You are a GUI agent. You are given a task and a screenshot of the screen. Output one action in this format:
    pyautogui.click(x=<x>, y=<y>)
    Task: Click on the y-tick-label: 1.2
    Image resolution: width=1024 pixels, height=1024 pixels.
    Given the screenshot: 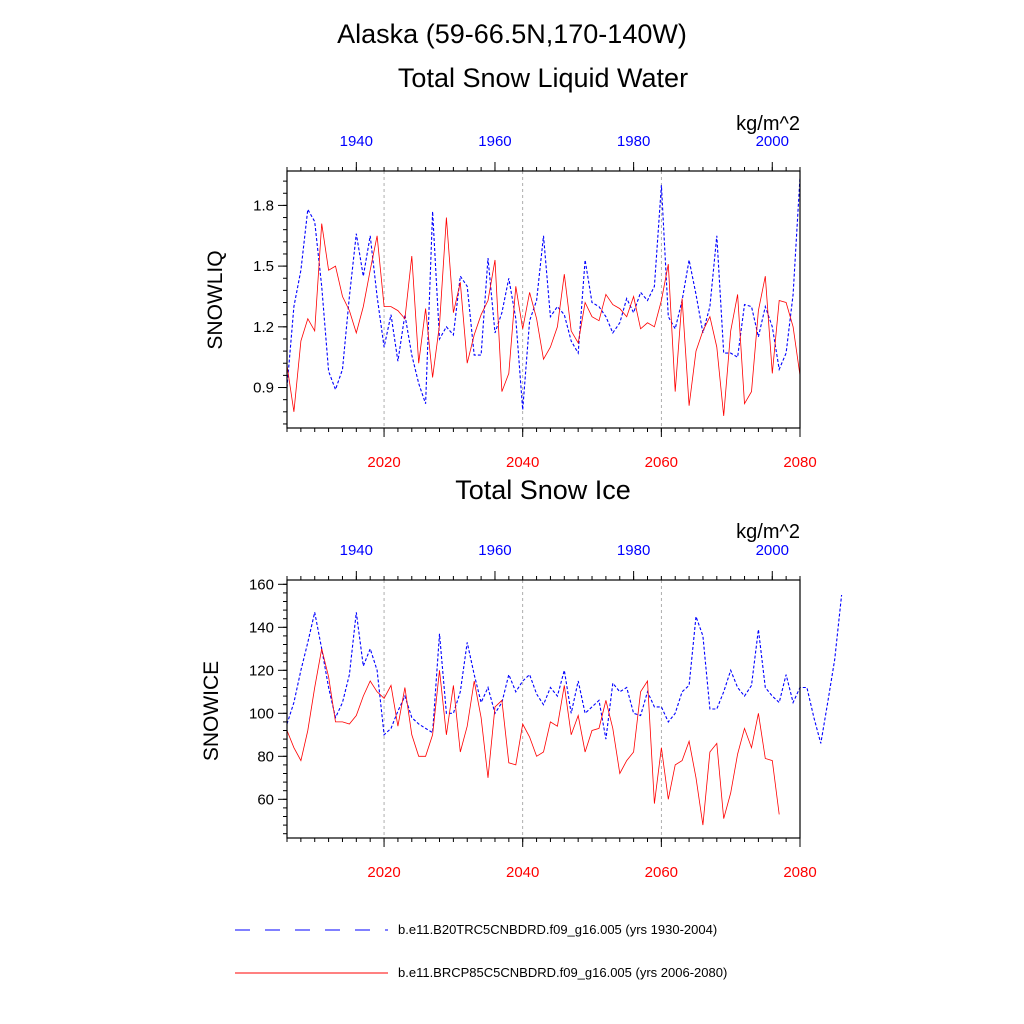 What is the action you would take?
    pyautogui.click(x=263, y=327)
    